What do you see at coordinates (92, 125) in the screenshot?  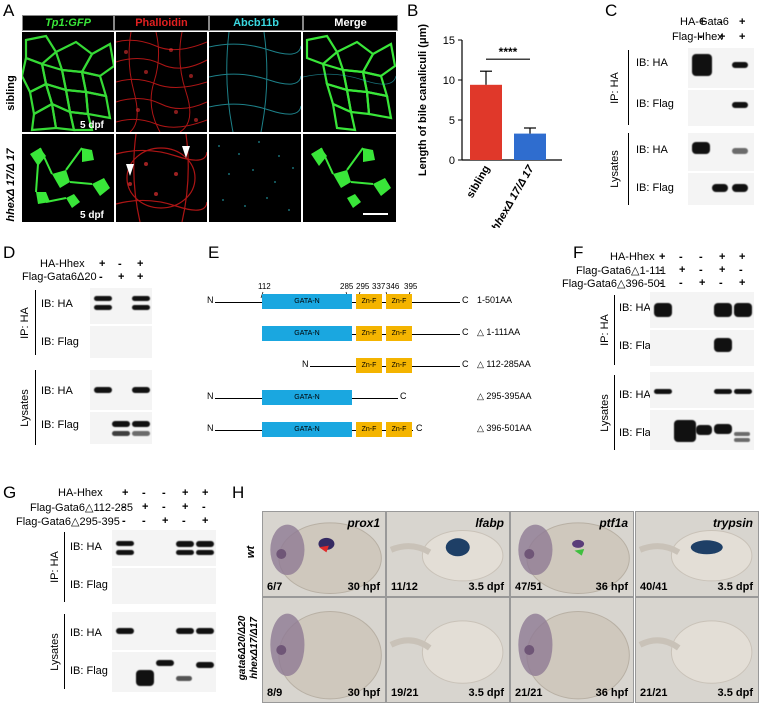 I see `age-label-top: 5 dpf` at bounding box center [92, 125].